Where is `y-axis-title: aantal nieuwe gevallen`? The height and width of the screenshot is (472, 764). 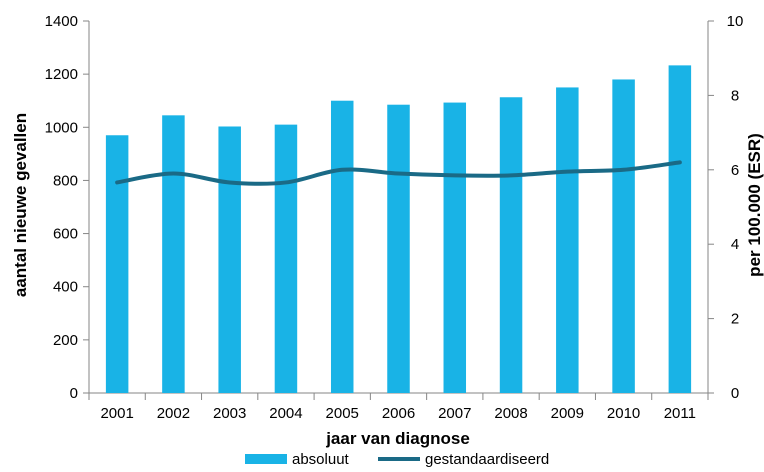
y-axis-title: aantal nieuwe gevallen is located at coordinates (20, 205).